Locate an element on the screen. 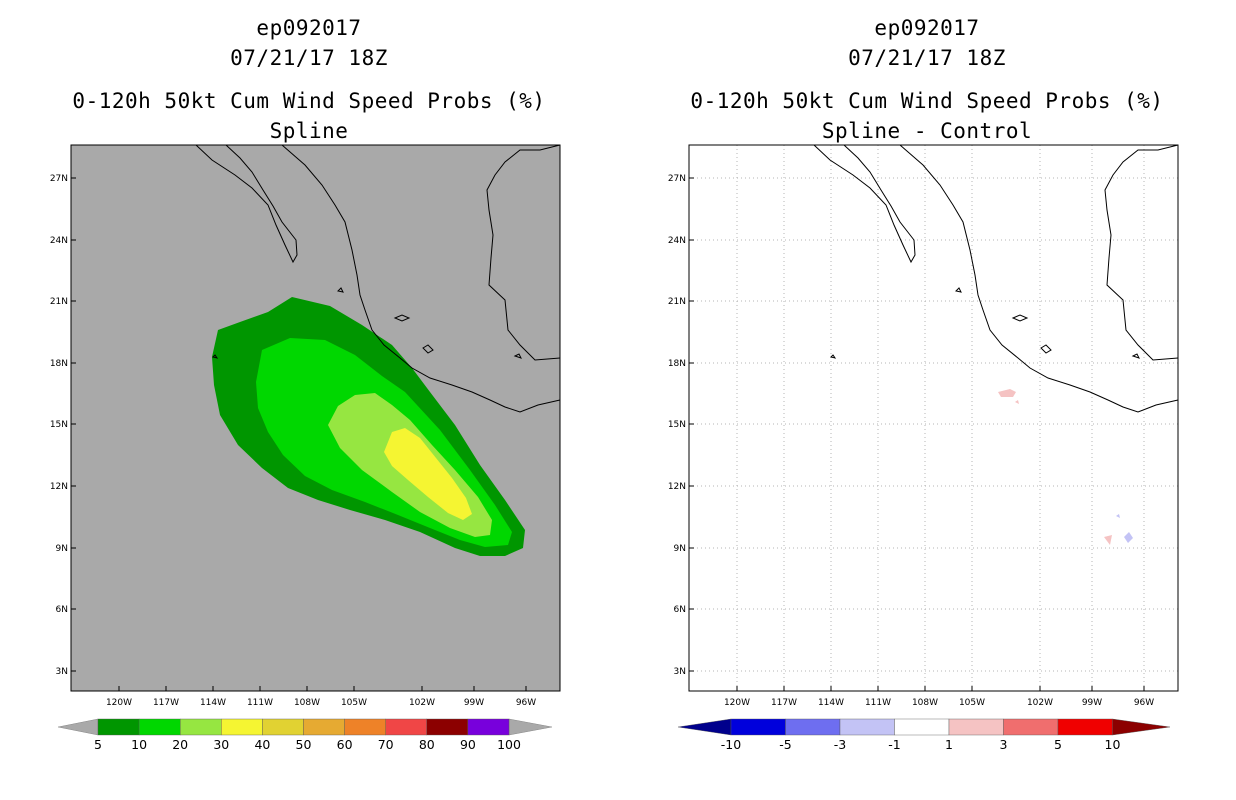 The width and height of the screenshot is (1236, 800). colorbar-label: 80 is located at coordinates (427, 744).